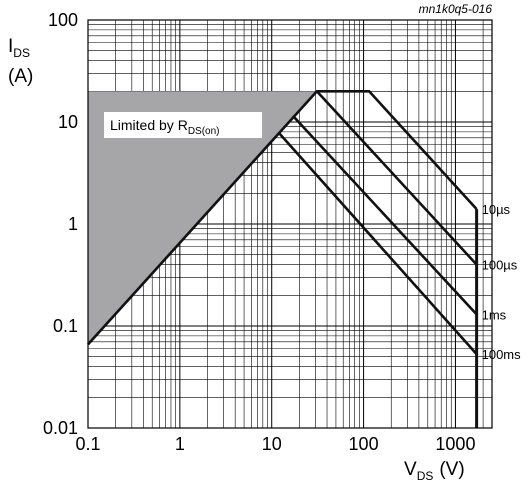 Image resolution: width=528 pixels, height=484 pixels. Describe the element at coordinates (502, 354) in the screenshot. I see `series-label-100ms: 100ms` at that location.